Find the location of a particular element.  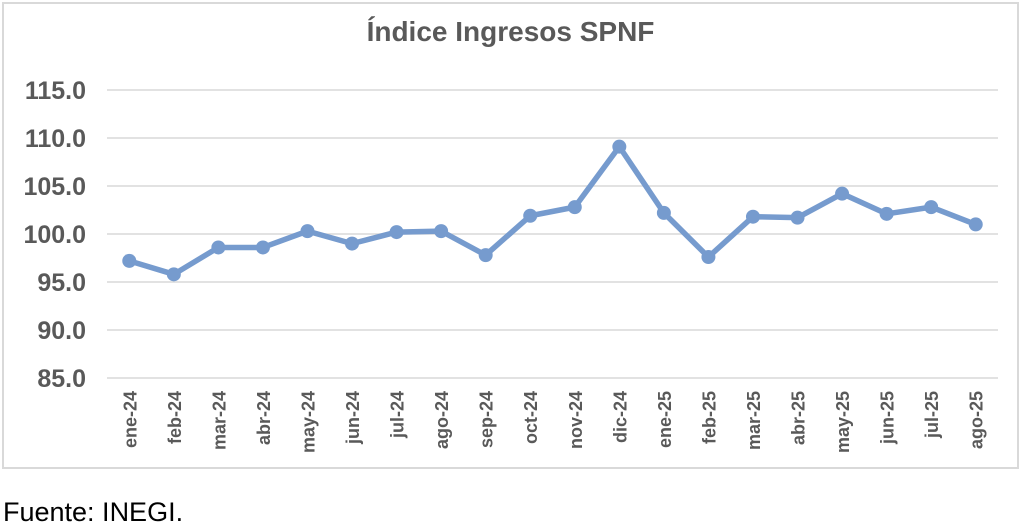

chart-title: Índice Ingresos SPNF is located at coordinates (510, 31).